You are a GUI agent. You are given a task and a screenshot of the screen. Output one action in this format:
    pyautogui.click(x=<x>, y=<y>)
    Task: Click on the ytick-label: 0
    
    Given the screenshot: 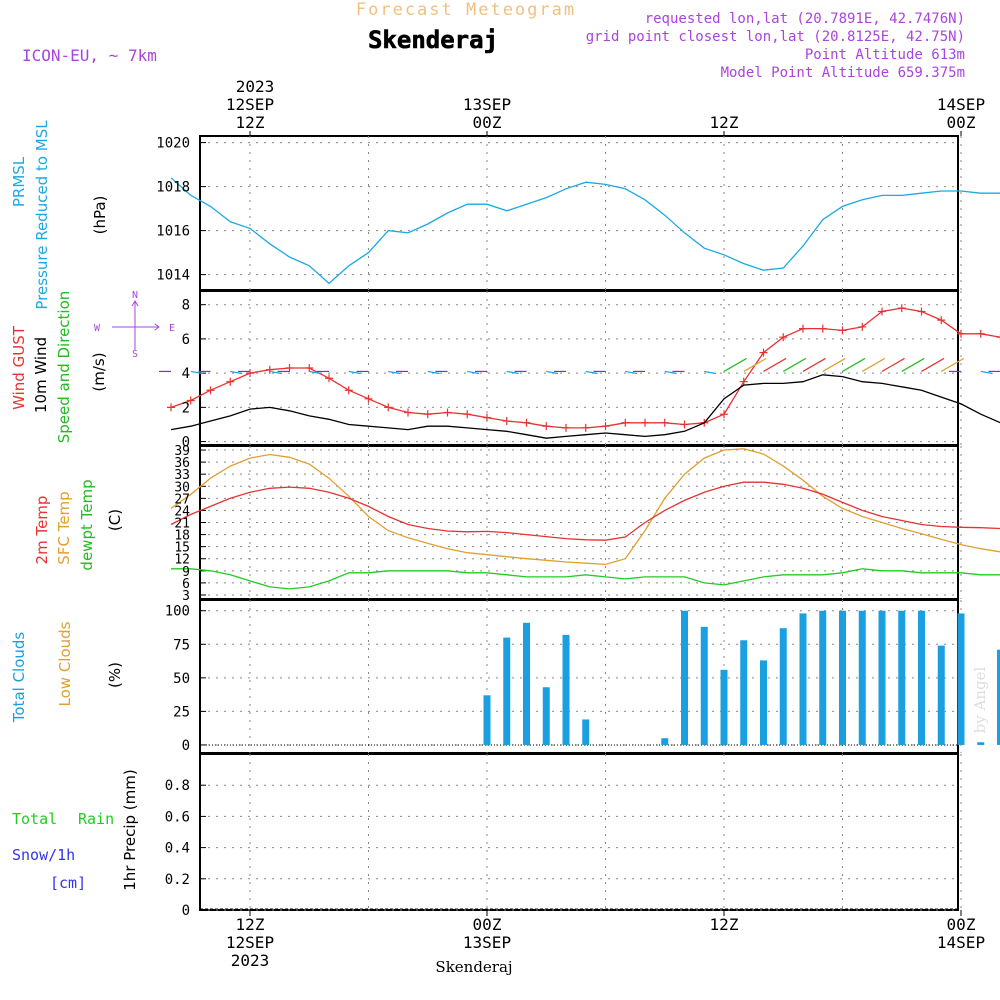 What is the action you would take?
    pyautogui.click(x=186, y=746)
    